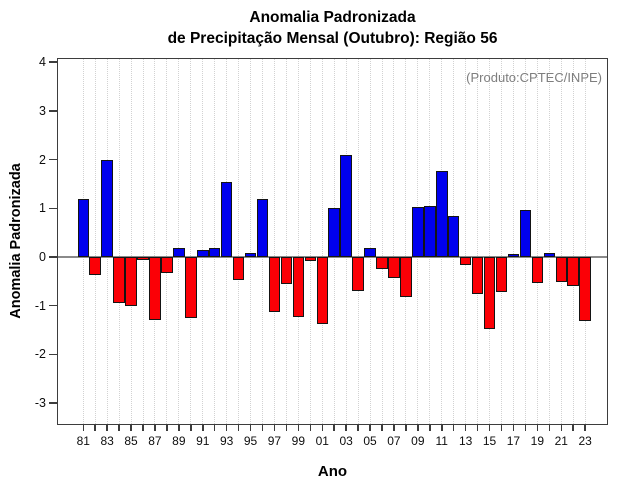 This screenshot has width=640, height=500. What do you see at coordinates (40, 354) in the screenshot?
I see `y-axis-tick-label: -2` at bounding box center [40, 354].